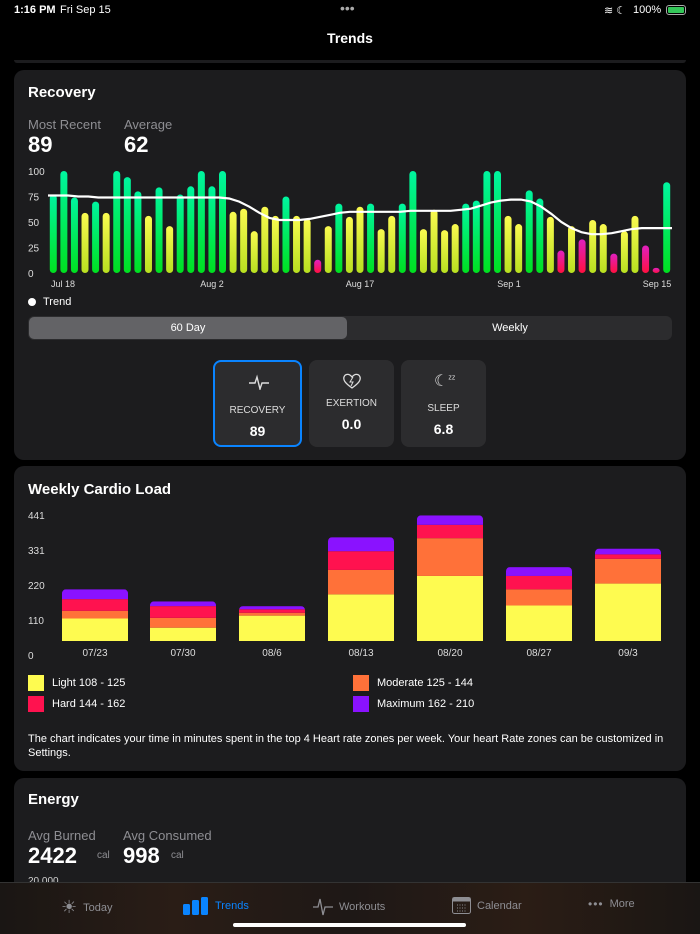 This screenshot has height=934, width=700. Describe the element at coordinates (148, 124) in the screenshot. I see `average-label: Average` at that location.